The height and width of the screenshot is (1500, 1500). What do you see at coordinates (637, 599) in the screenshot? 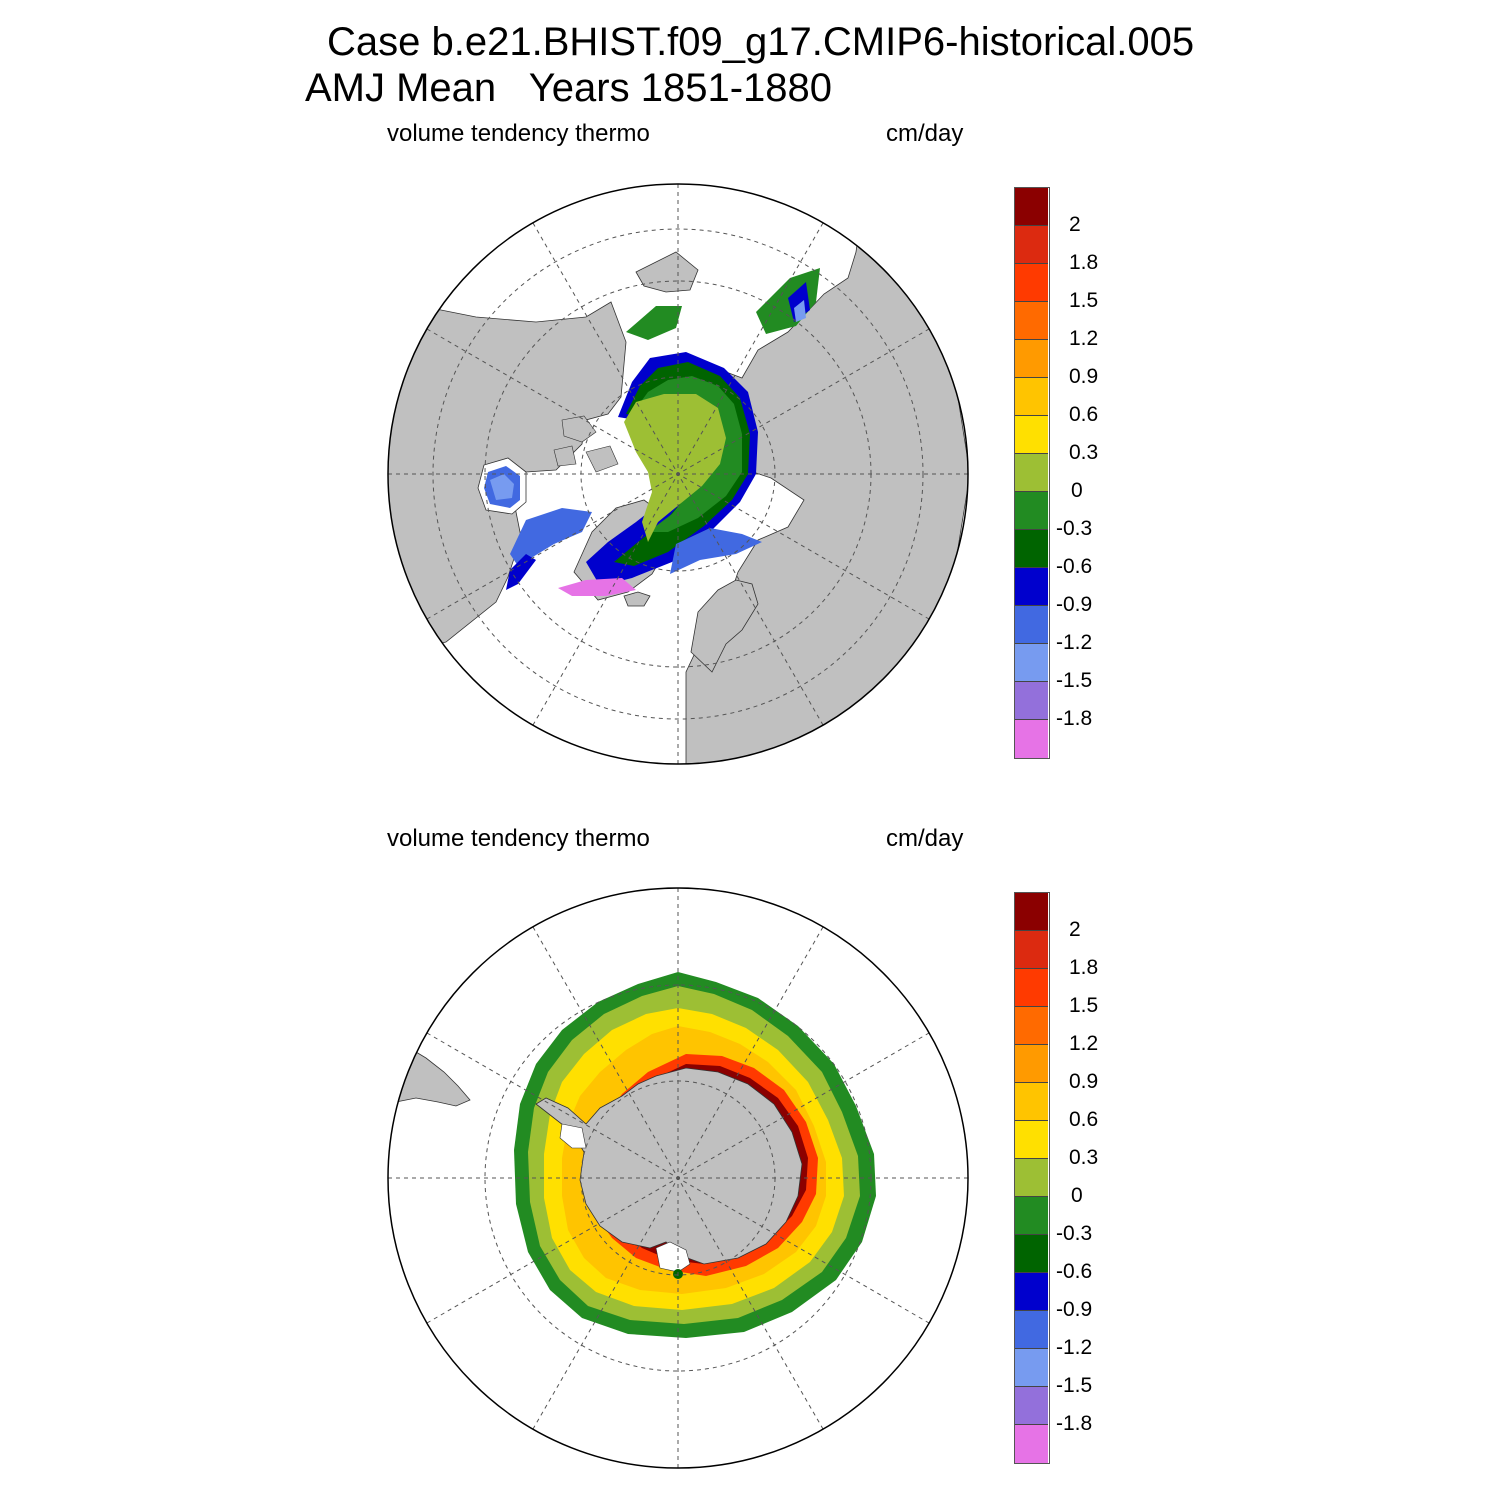
I see `iceland-landmass` at bounding box center [637, 599].